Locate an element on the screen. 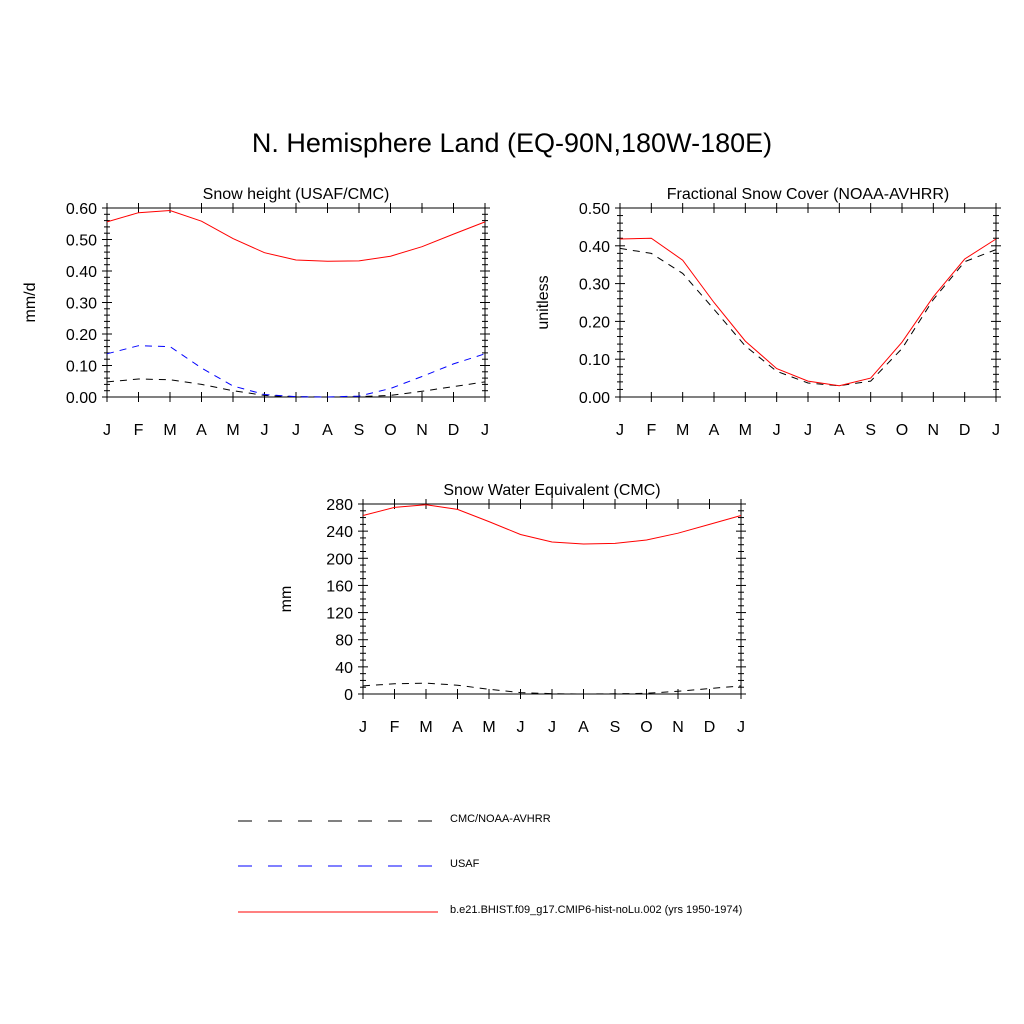 This screenshot has height=1024, width=1024. legend-line-cmc is located at coordinates (338, 821).